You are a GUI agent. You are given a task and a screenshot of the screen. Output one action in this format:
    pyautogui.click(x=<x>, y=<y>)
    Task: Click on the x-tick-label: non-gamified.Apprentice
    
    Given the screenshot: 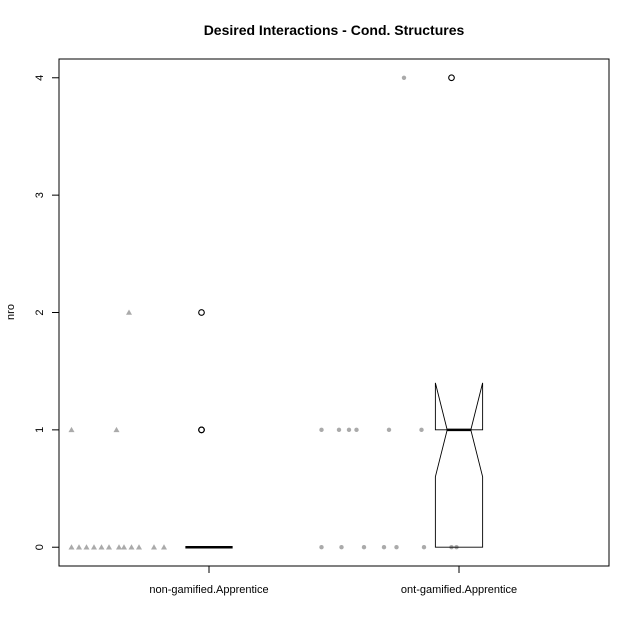 What is the action you would take?
    pyautogui.click(x=208, y=590)
    